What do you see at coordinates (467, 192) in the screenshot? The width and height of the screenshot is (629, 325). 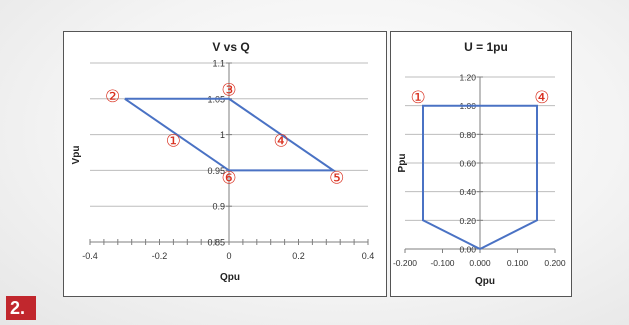 I see `pq-y-tick-label: 0.40` at bounding box center [467, 192].